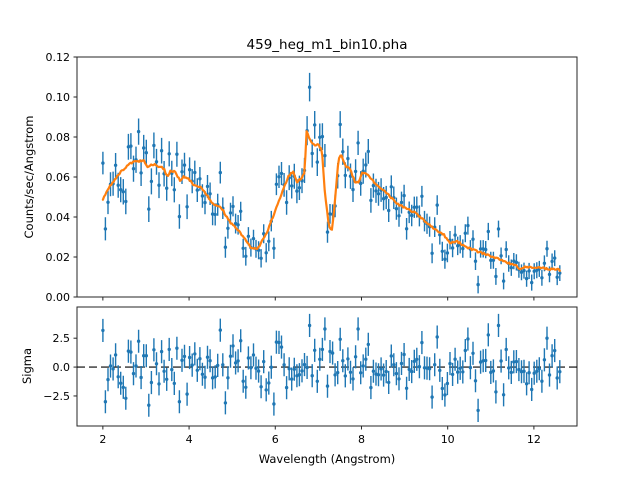  Describe the element at coordinates (327, 459) in the screenshot. I see `x-axis-label: Wavelength (Angstrom)` at that location.